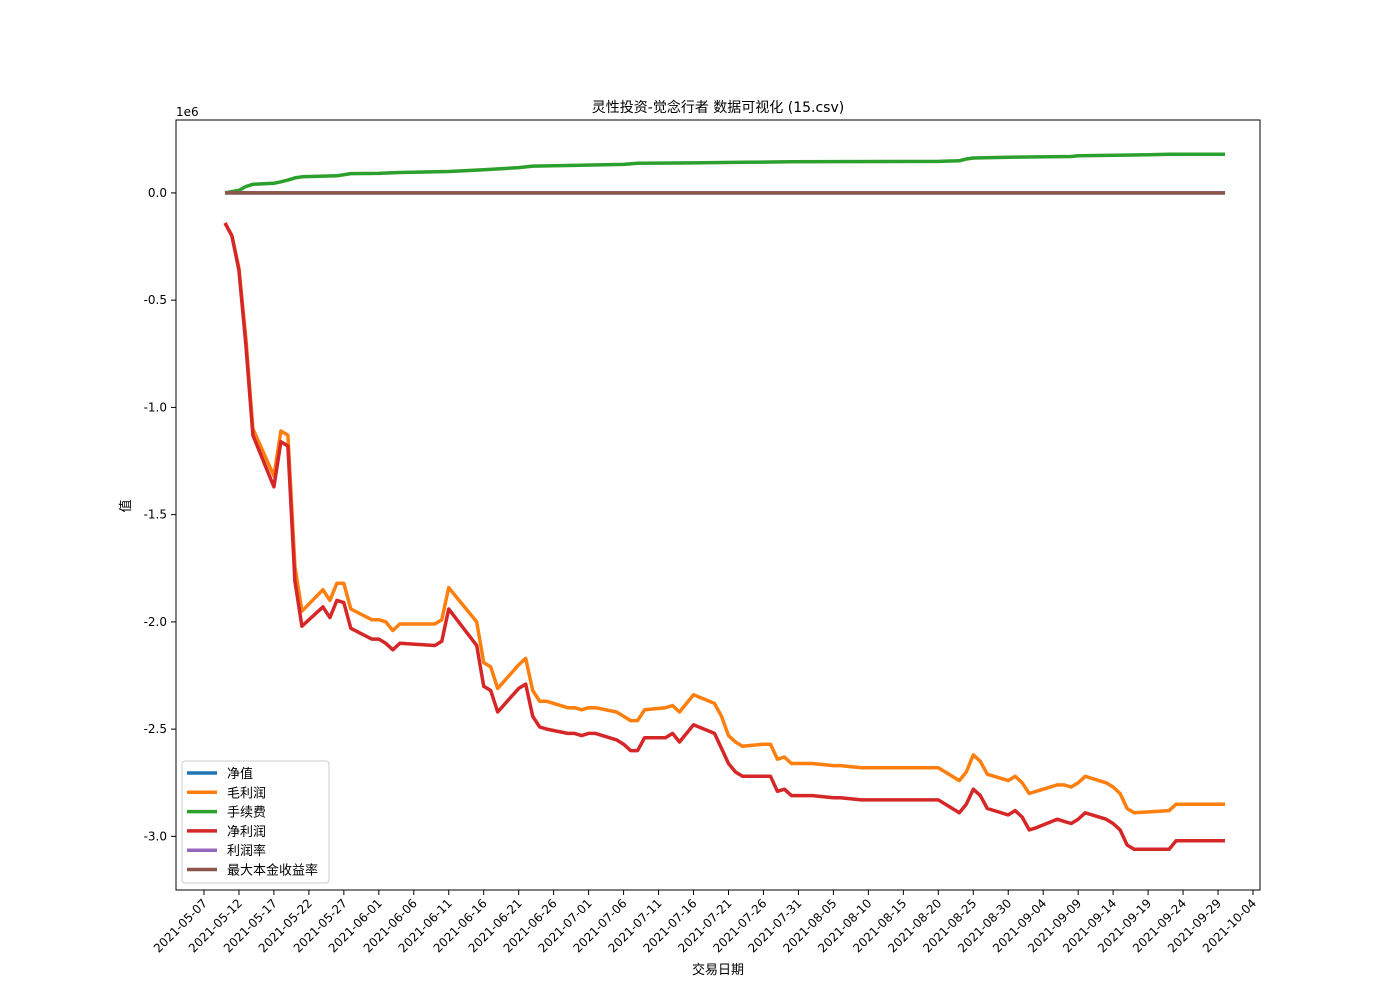  I want to click on y-tick-label: -3.0, so click(155, 836).